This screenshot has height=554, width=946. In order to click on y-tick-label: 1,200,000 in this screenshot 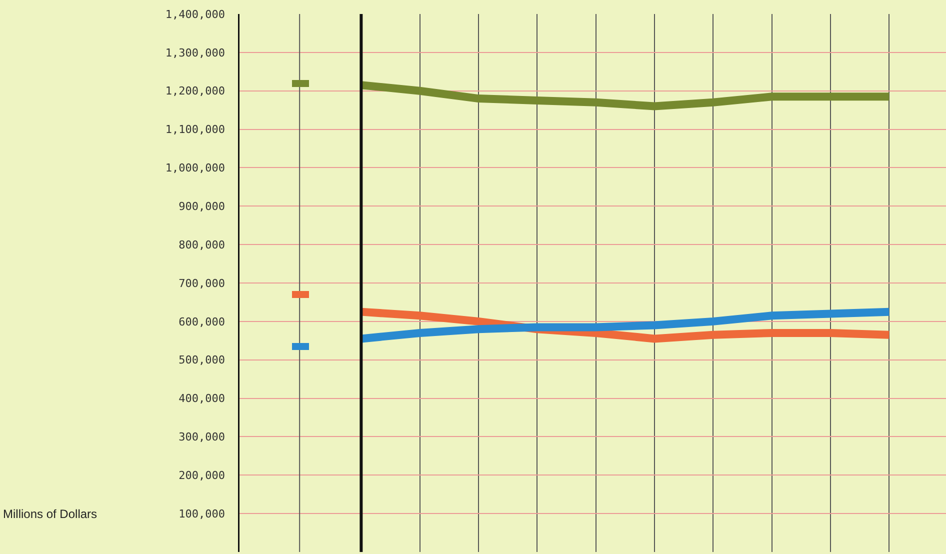, I will do `click(195, 91)`.